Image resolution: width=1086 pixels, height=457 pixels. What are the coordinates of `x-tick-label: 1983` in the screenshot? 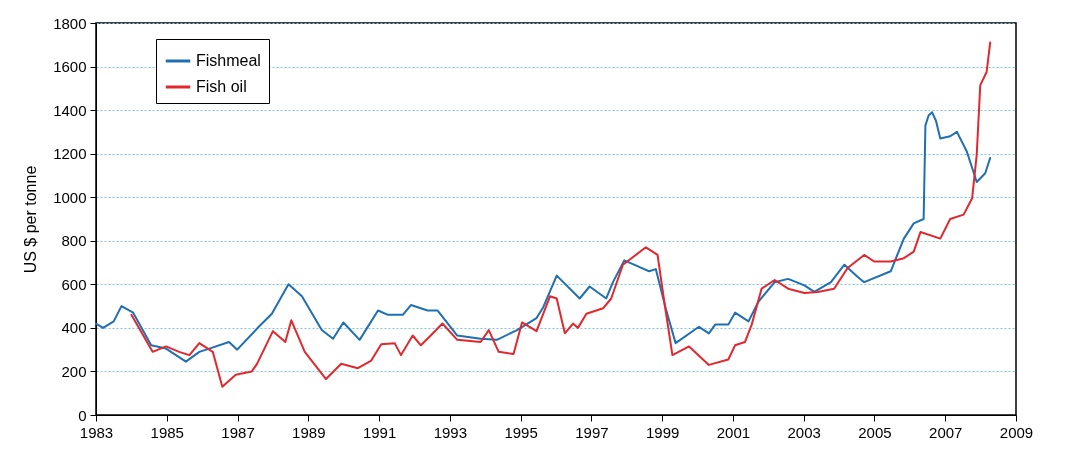 It's located at (96, 432).